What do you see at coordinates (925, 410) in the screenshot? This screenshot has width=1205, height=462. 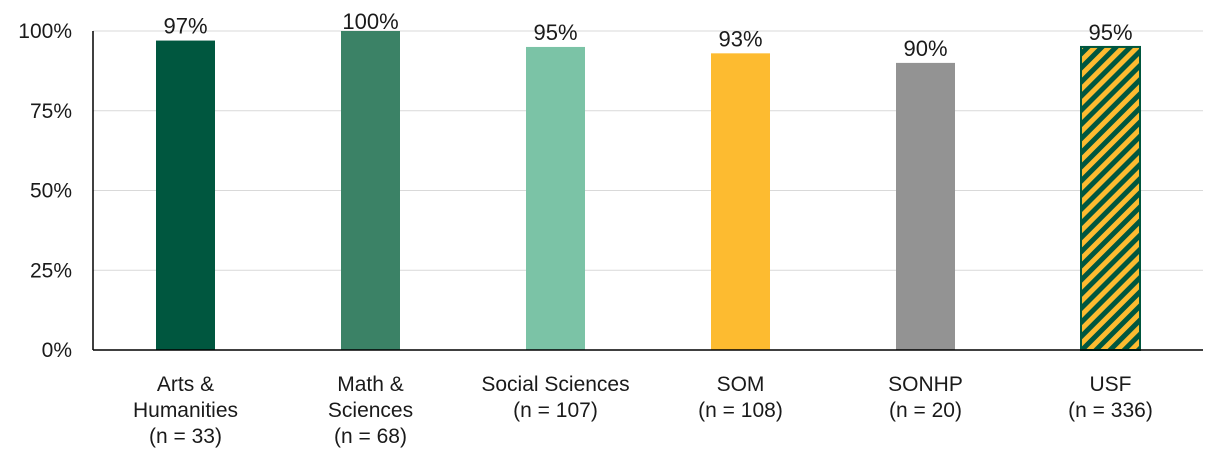 I see `x-tick-label-line: (n = 20)` at bounding box center [925, 410].